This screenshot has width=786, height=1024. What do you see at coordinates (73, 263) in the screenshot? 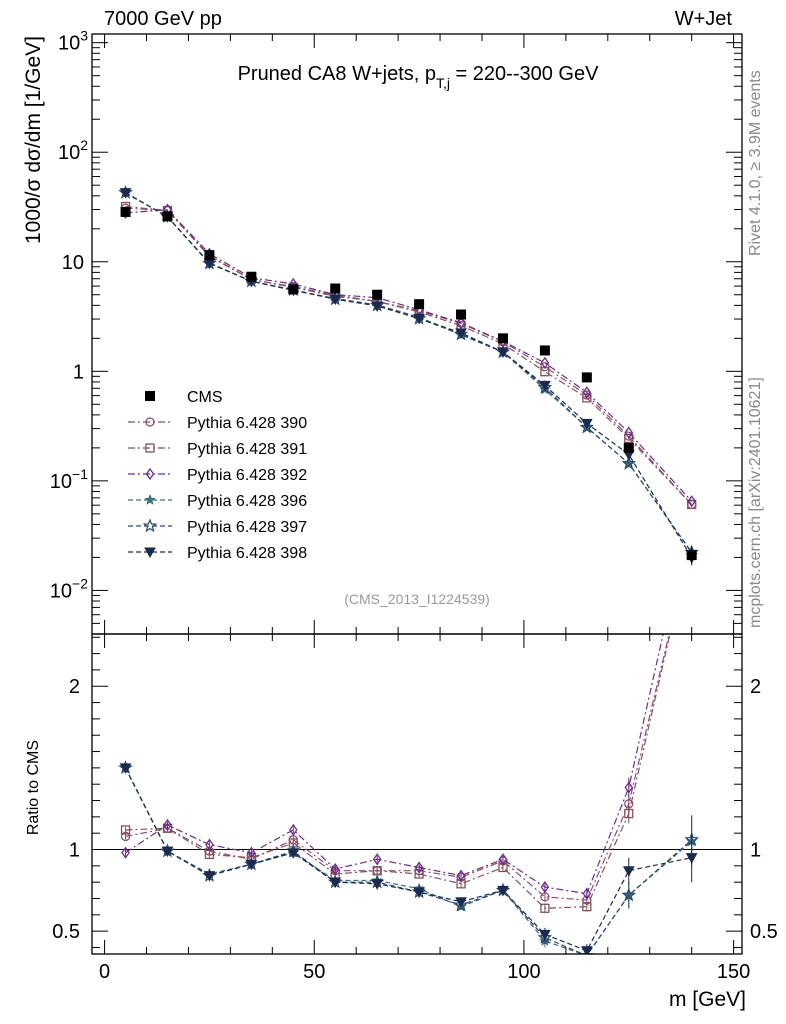
I see `ytick-label-3: 10` at bounding box center [73, 263].